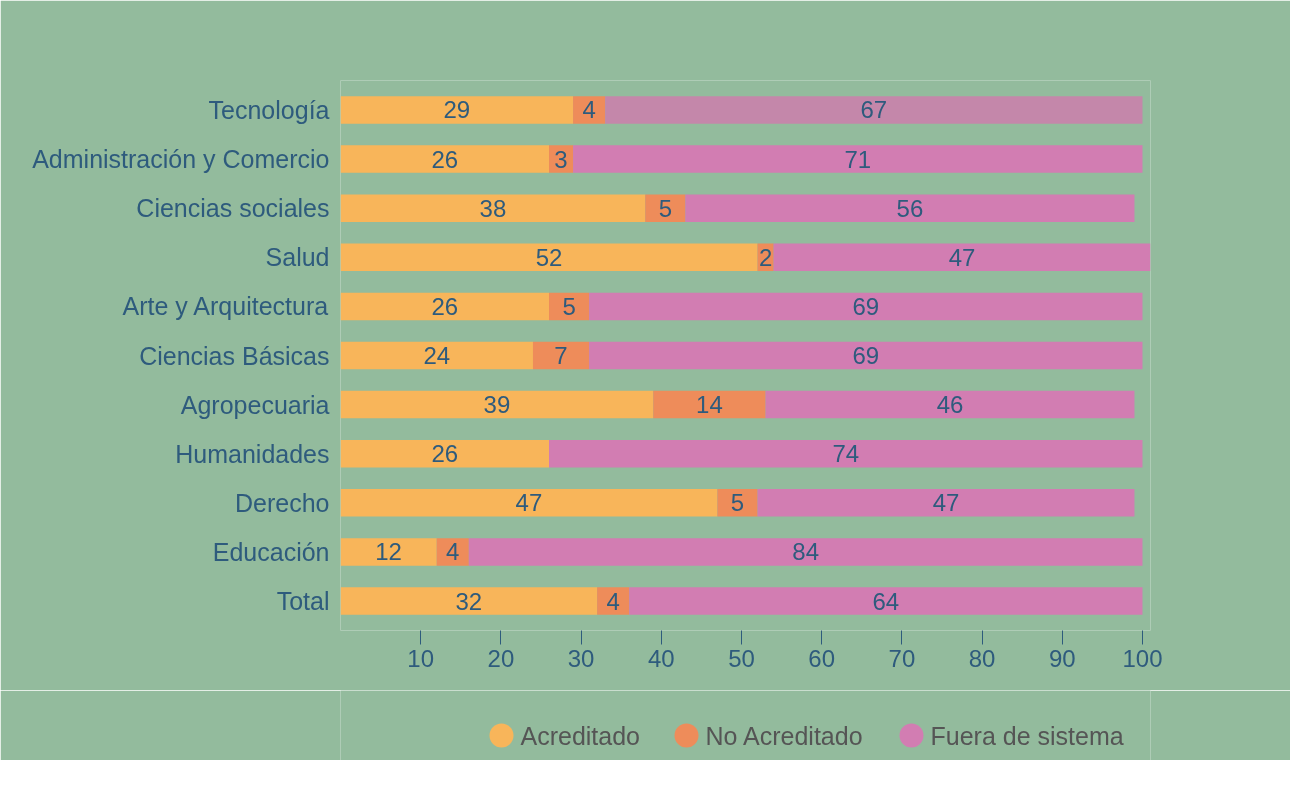 The height and width of the screenshot is (789, 1302). I want to click on y-tick-label: Humanidades, so click(252, 453).